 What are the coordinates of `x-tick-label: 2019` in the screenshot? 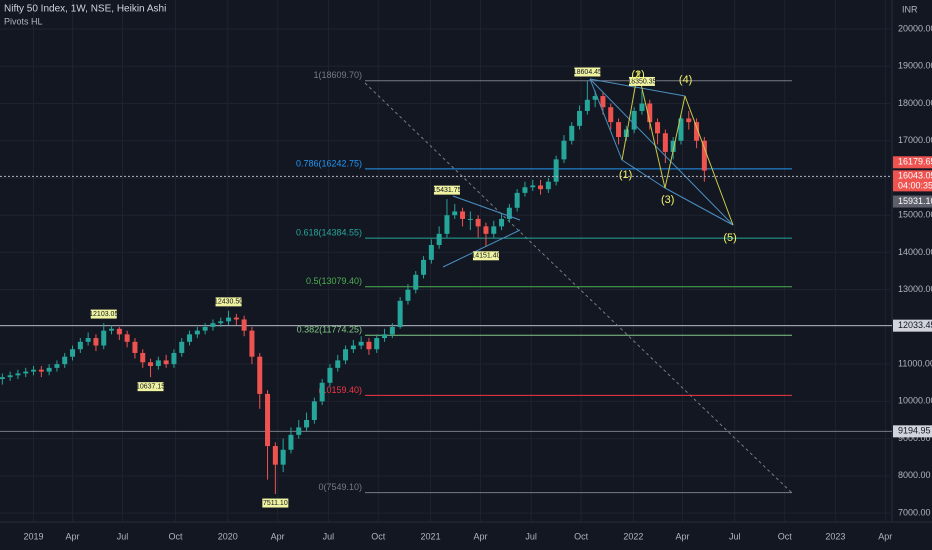 It's located at (34, 536).